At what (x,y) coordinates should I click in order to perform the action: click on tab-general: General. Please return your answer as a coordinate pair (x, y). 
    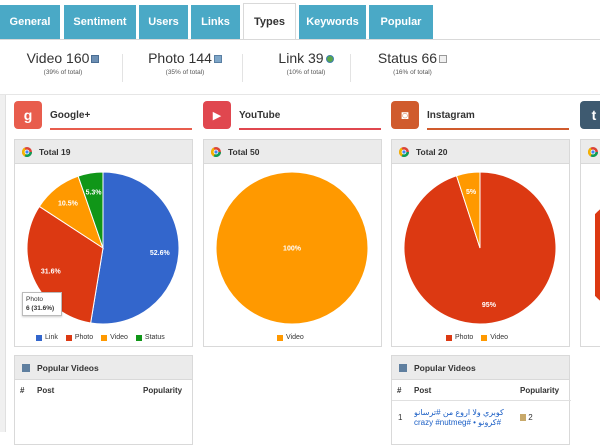
    Looking at the image, I should click on (30, 22).